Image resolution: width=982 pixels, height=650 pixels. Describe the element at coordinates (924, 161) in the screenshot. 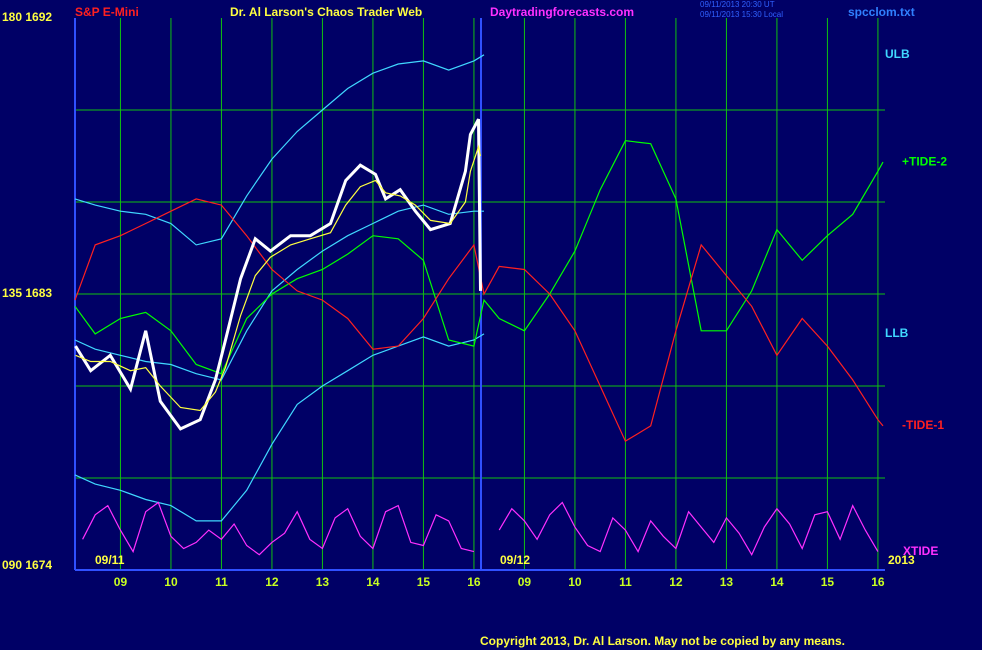

I see `series-label: +TIDE-2` at that location.